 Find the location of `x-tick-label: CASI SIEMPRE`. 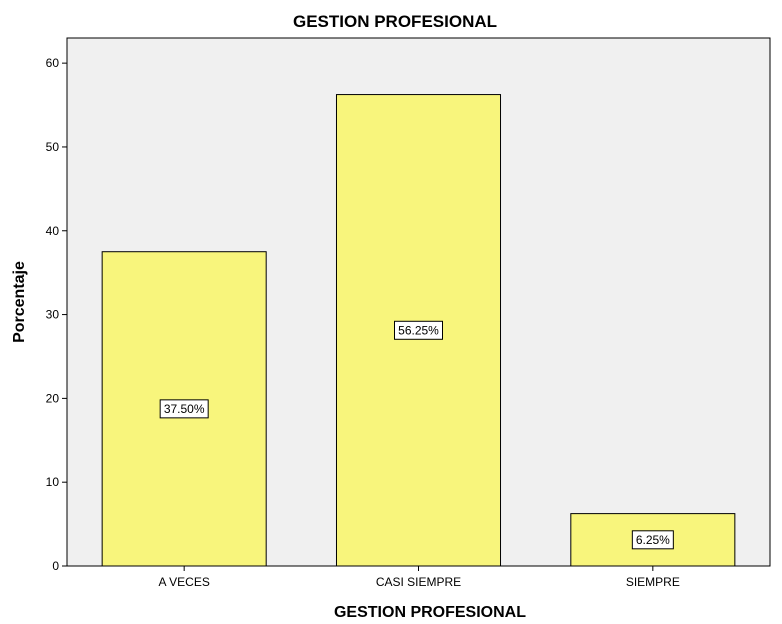

x-tick-label: CASI SIEMPRE is located at coordinates (418, 582).